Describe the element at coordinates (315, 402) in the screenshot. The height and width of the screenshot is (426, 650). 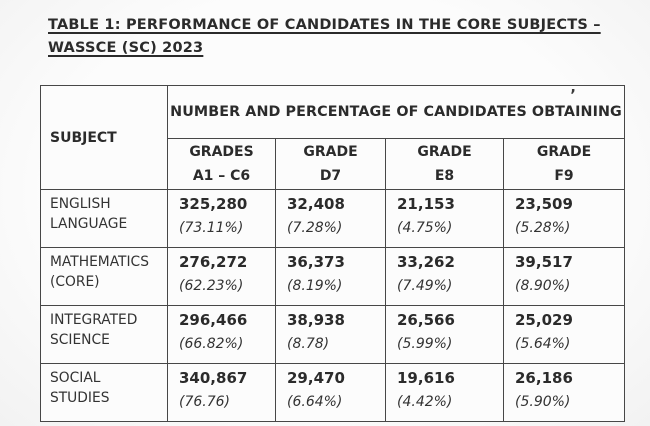
I see `candidate-percentage: (6.64%)` at that location.